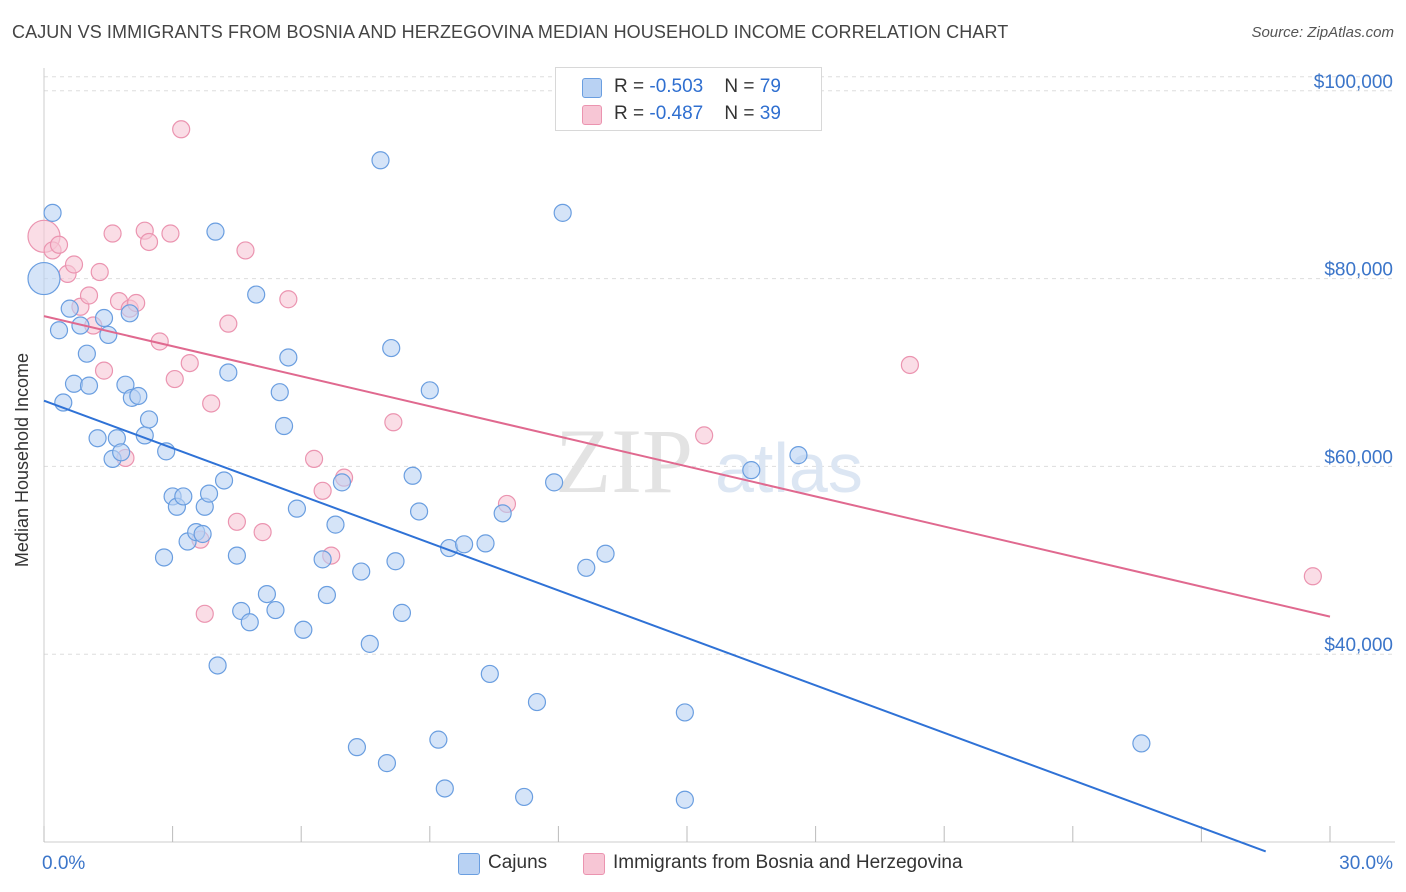 The width and height of the screenshot is (1406, 892). I want to click on watermark-atlas: atlas, so click(789, 468).